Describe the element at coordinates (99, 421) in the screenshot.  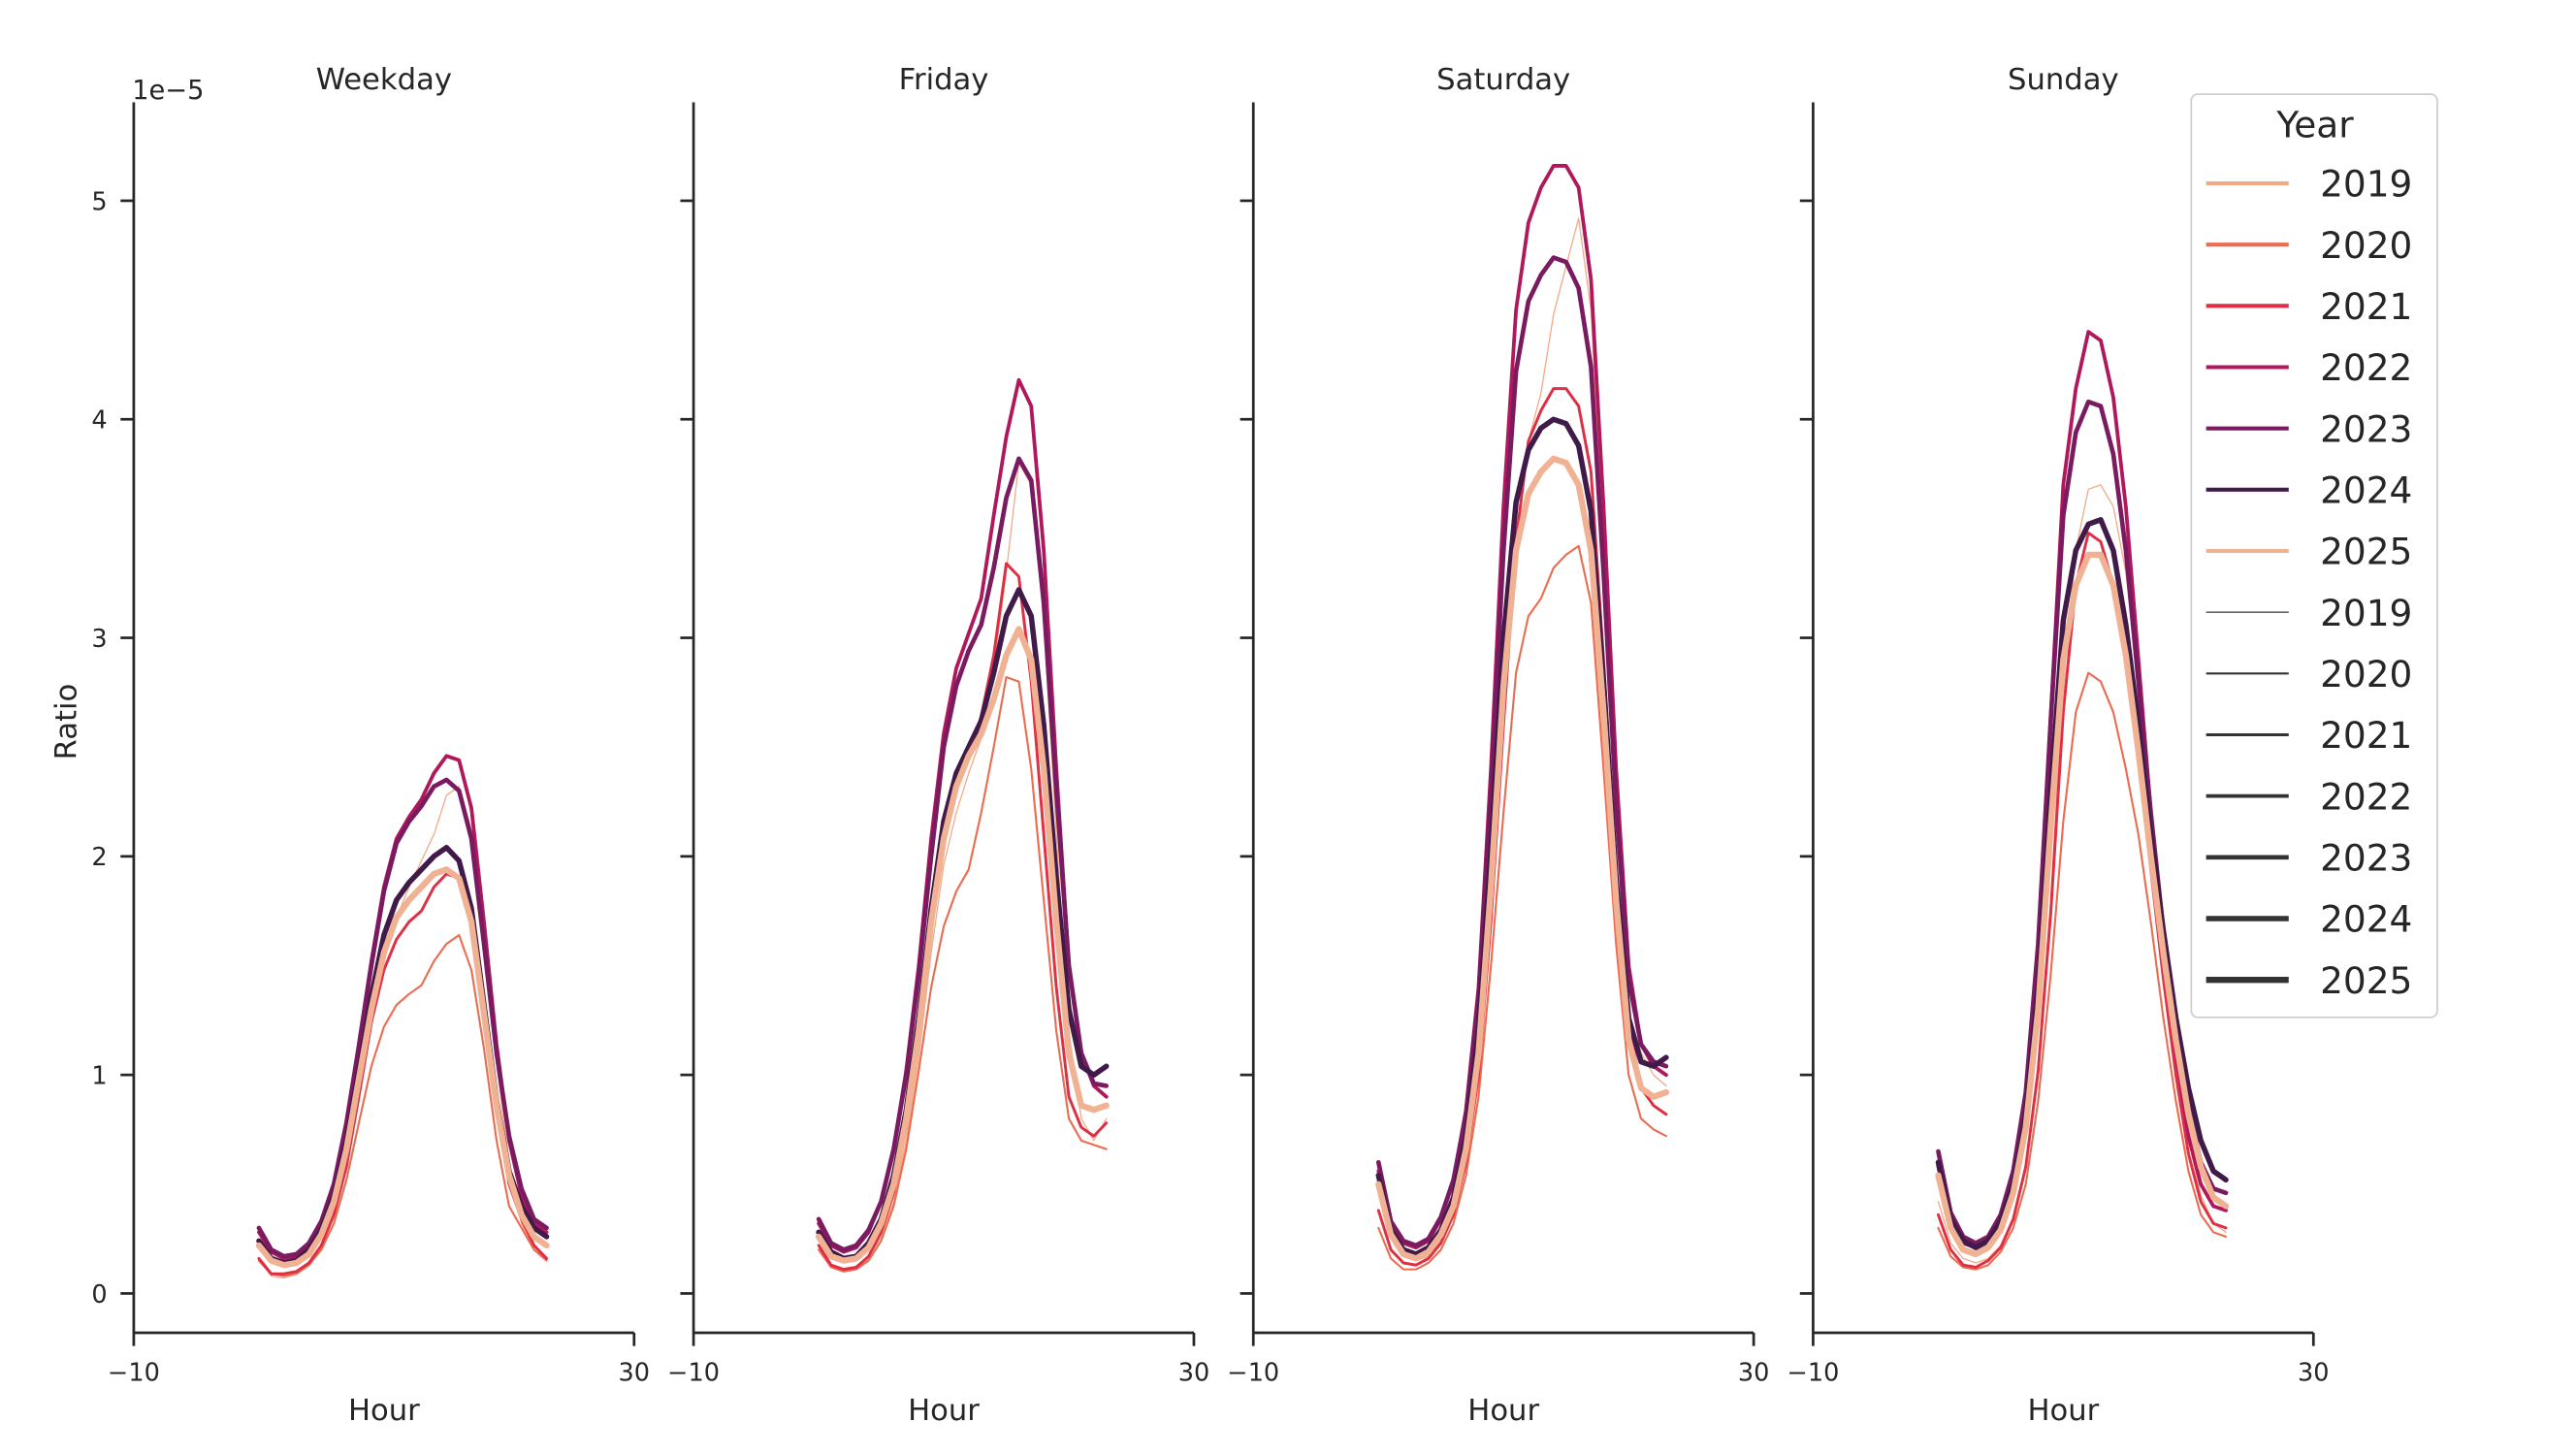
I see `y-tick-label: 4` at that location.